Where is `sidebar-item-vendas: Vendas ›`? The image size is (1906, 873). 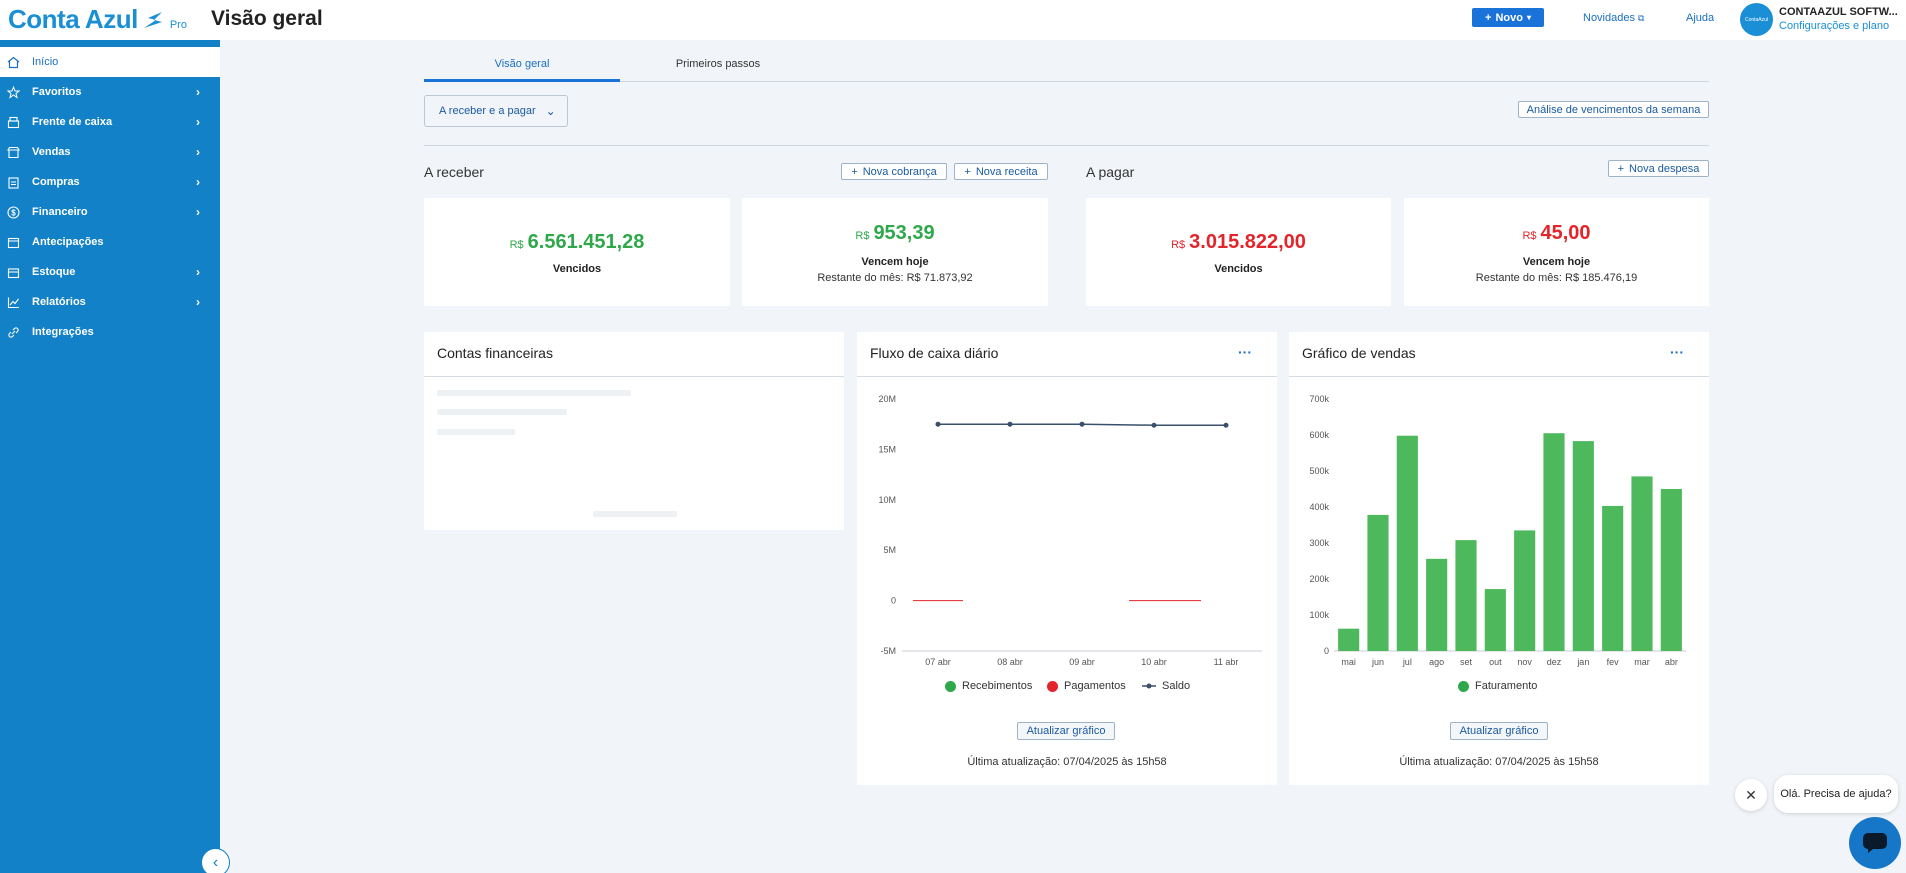
sidebar-item-vendas: Vendas › is located at coordinates (110, 152).